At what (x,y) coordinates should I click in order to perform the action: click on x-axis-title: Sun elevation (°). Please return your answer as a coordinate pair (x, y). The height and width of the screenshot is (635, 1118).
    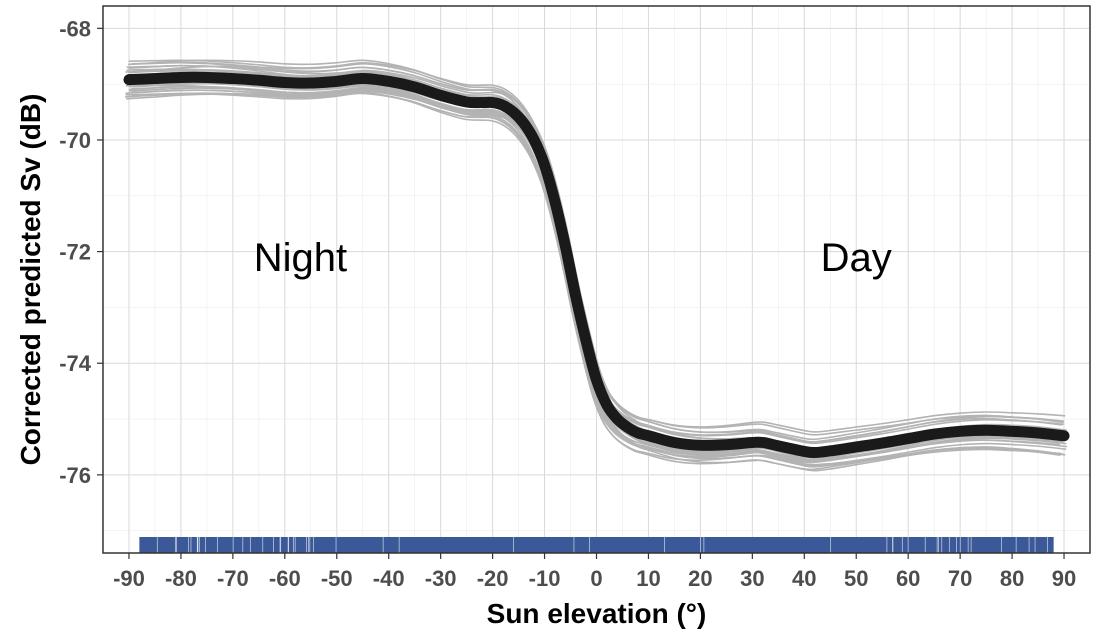
    Looking at the image, I should click on (597, 613).